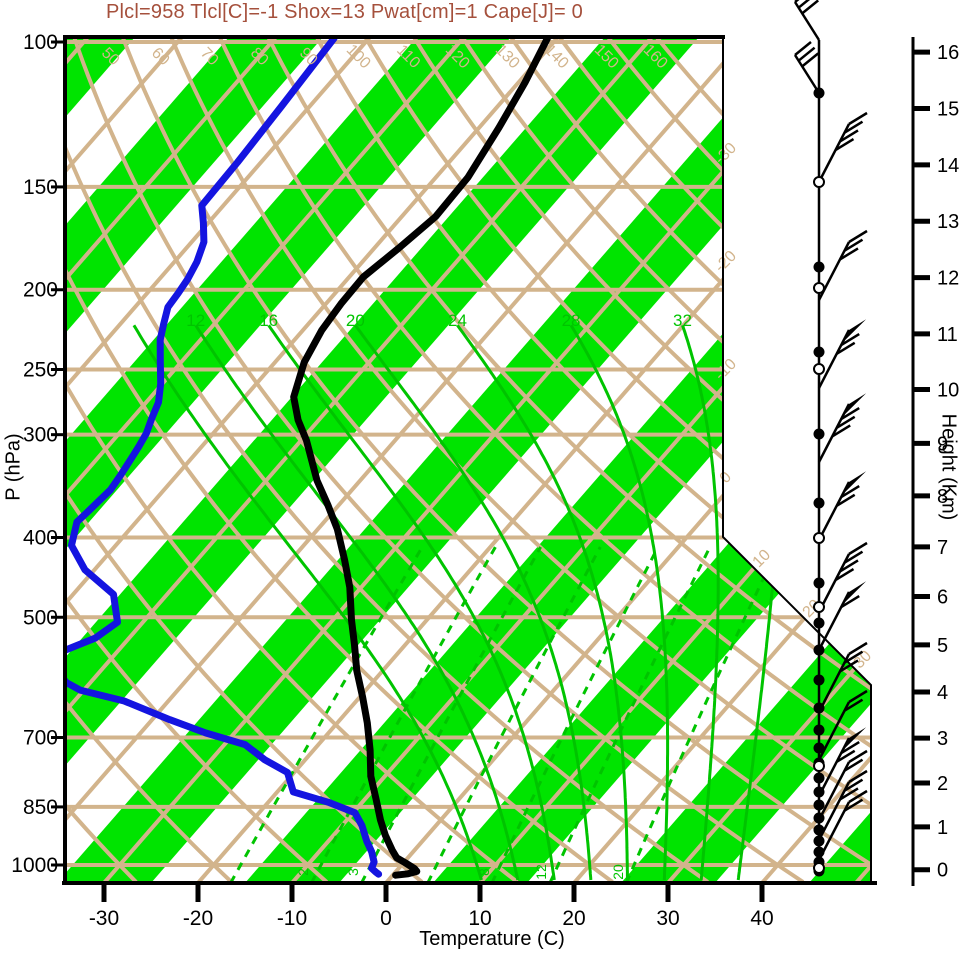 The width and height of the screenshot is (961, 957). I want to click on svg-text: 6, so click(942, 598).